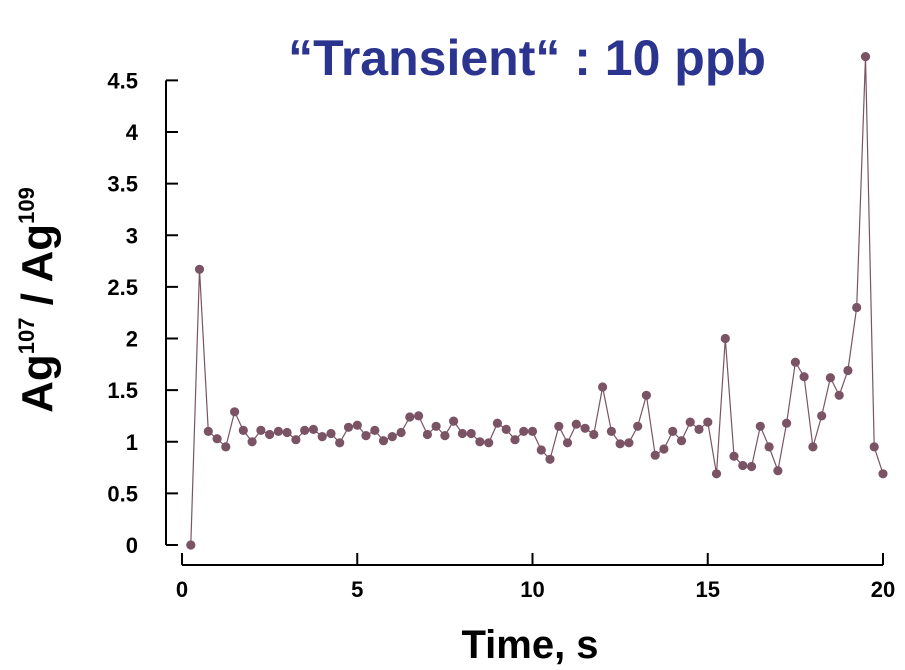  Describe the element at coordinates (122, 390) in the screenshot. I see `y-tick-label: 1.5` at that location.